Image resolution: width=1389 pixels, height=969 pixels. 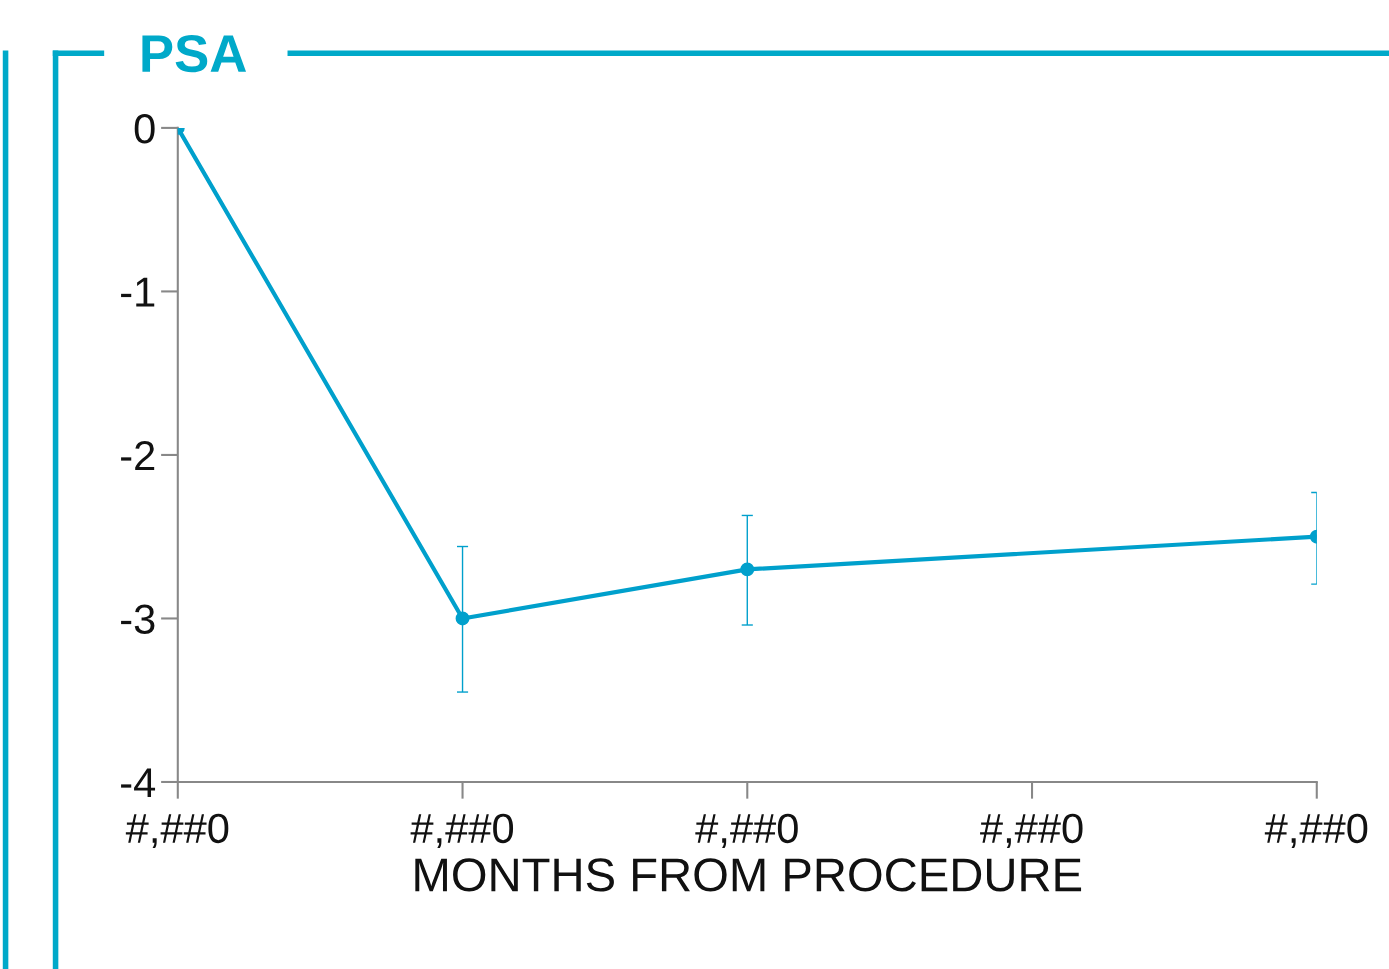 What do you see at coordinates (144, 128) in the screenshot?
I see `y-tick-label: 0` at bounding box center [144, 128].